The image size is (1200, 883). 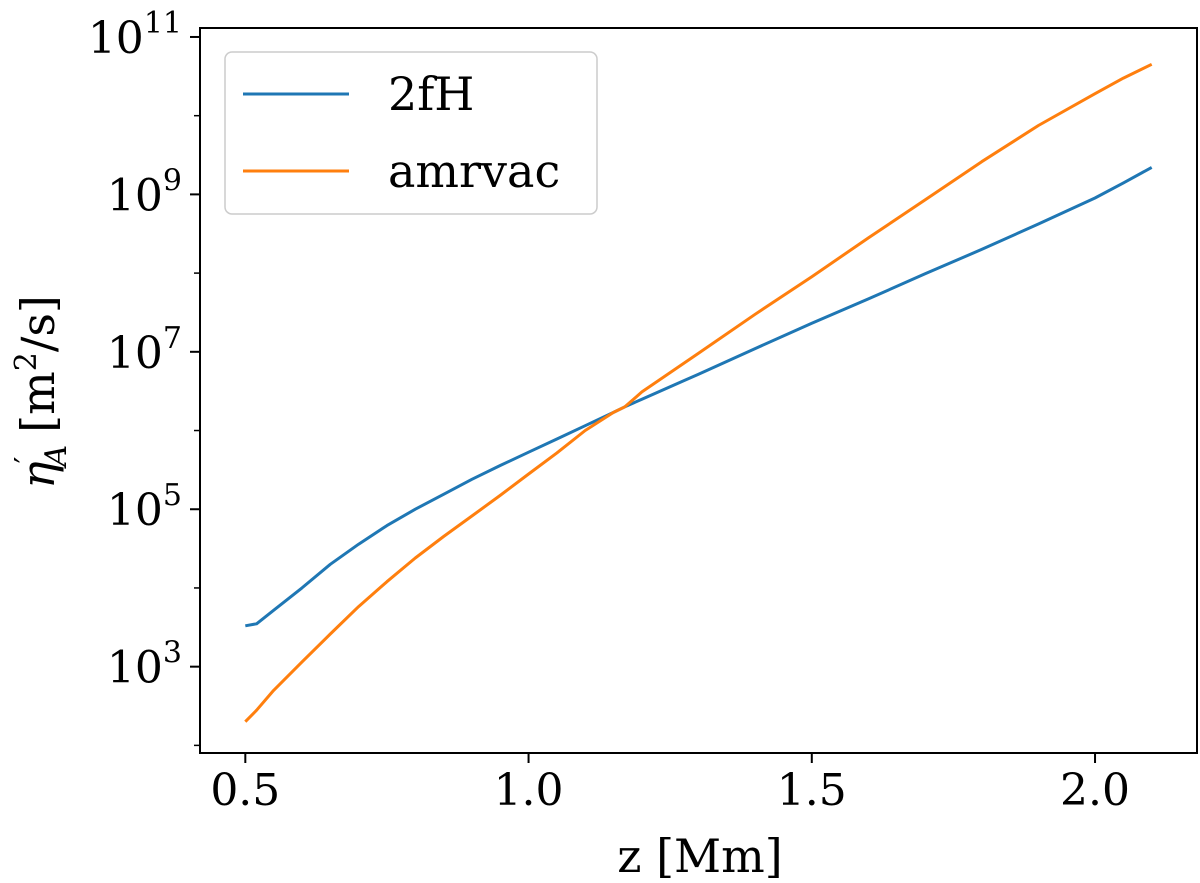 What do you see at coordinates (38, 475) in the screenshot?
I see `y-label-symbol: η` at bounding box center [38, 475].